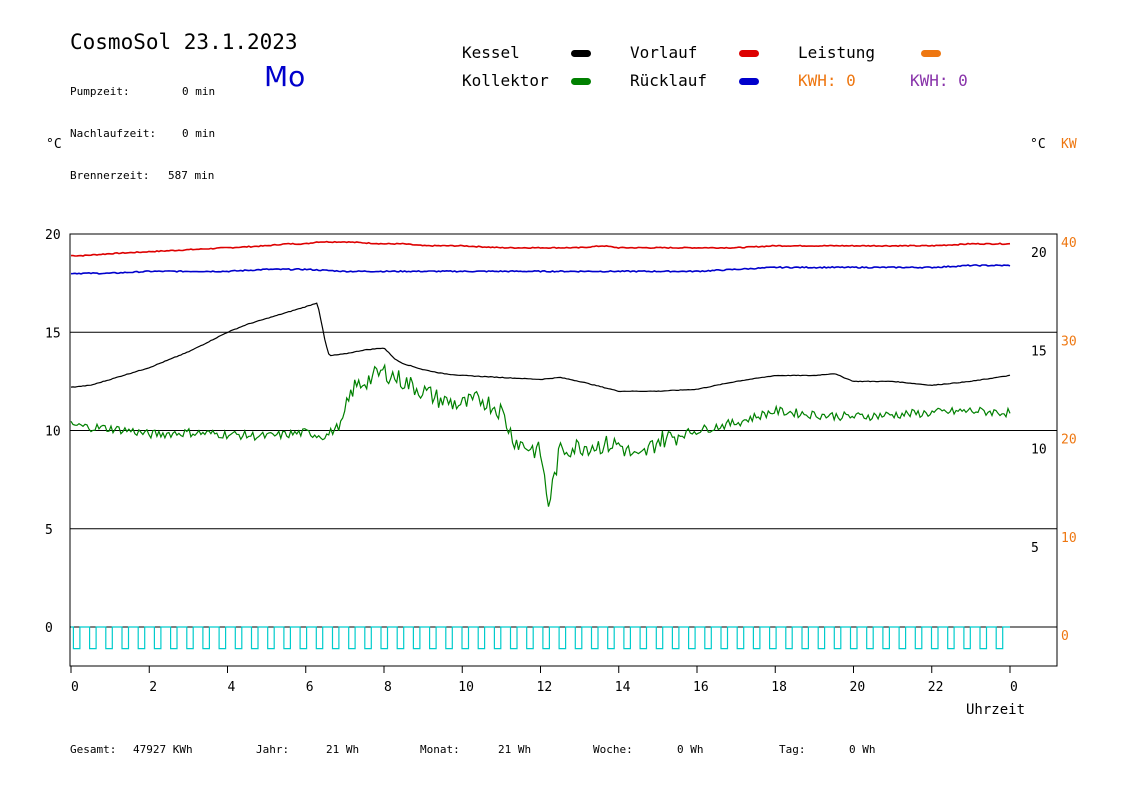 This screenshot has width=1148, height=812. I want to click on x-tick-label: 10, so click(466, 687).